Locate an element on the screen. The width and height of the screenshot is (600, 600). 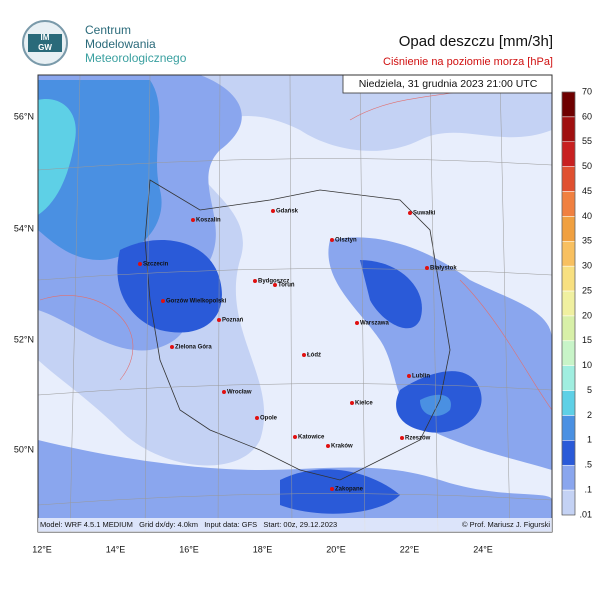
lon-label: 18°E is located at coordinates (263, 549).